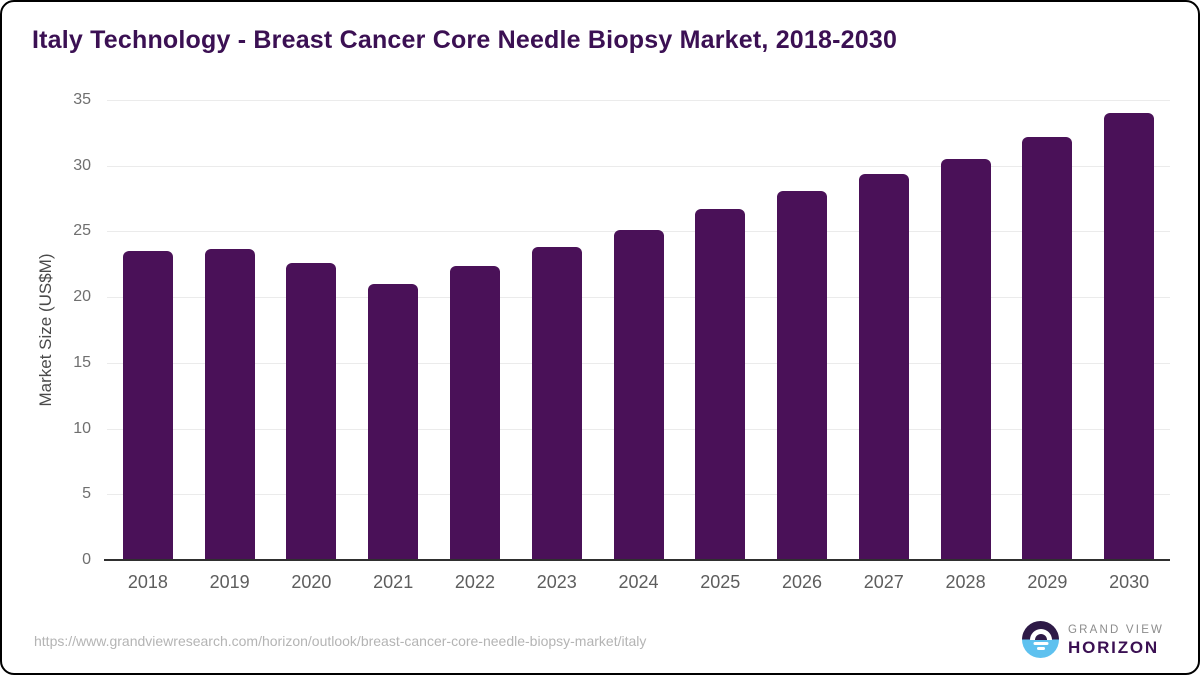  I want to click on bar-2028, so click(965, 359).